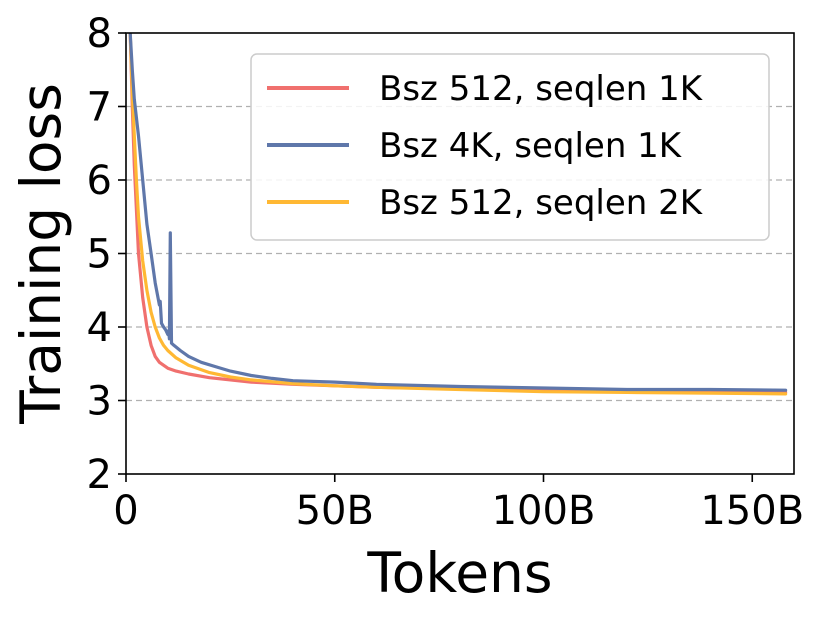  What do you see at coordinates (99, 181) in the screenshot?
I see `y-tick-label-4: 6` at bounding box center [99, 181].